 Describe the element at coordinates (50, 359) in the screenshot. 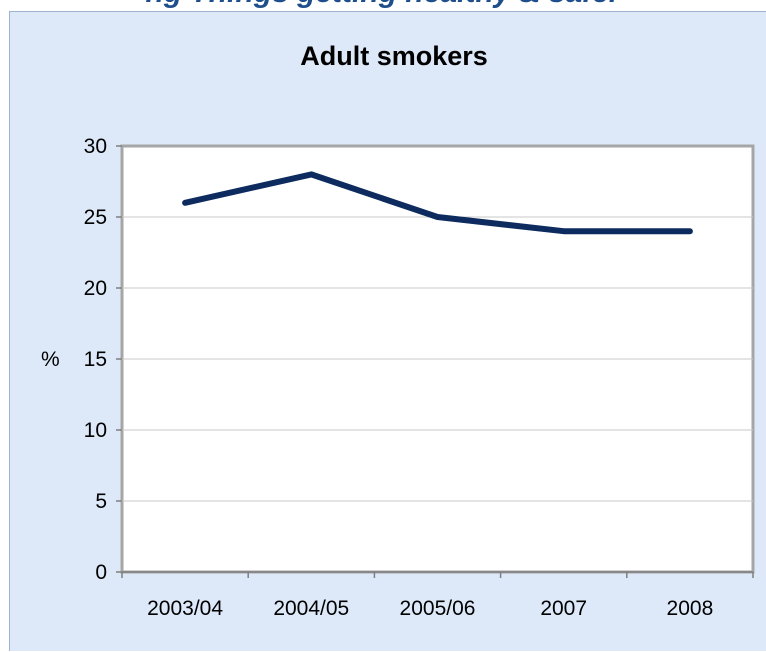

I see `y-axis-label: %` at that location.